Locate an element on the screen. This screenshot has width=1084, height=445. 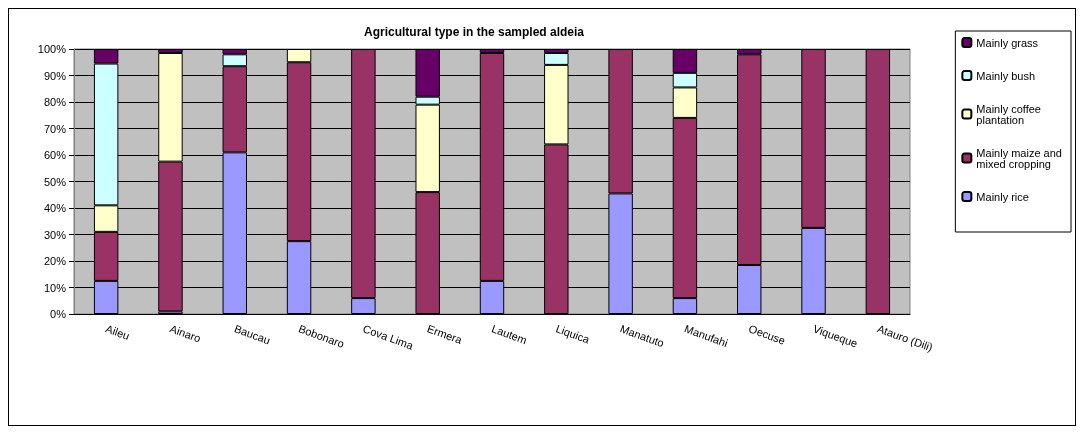
y-tick-label: 20% is located at coordinates (55, 261).